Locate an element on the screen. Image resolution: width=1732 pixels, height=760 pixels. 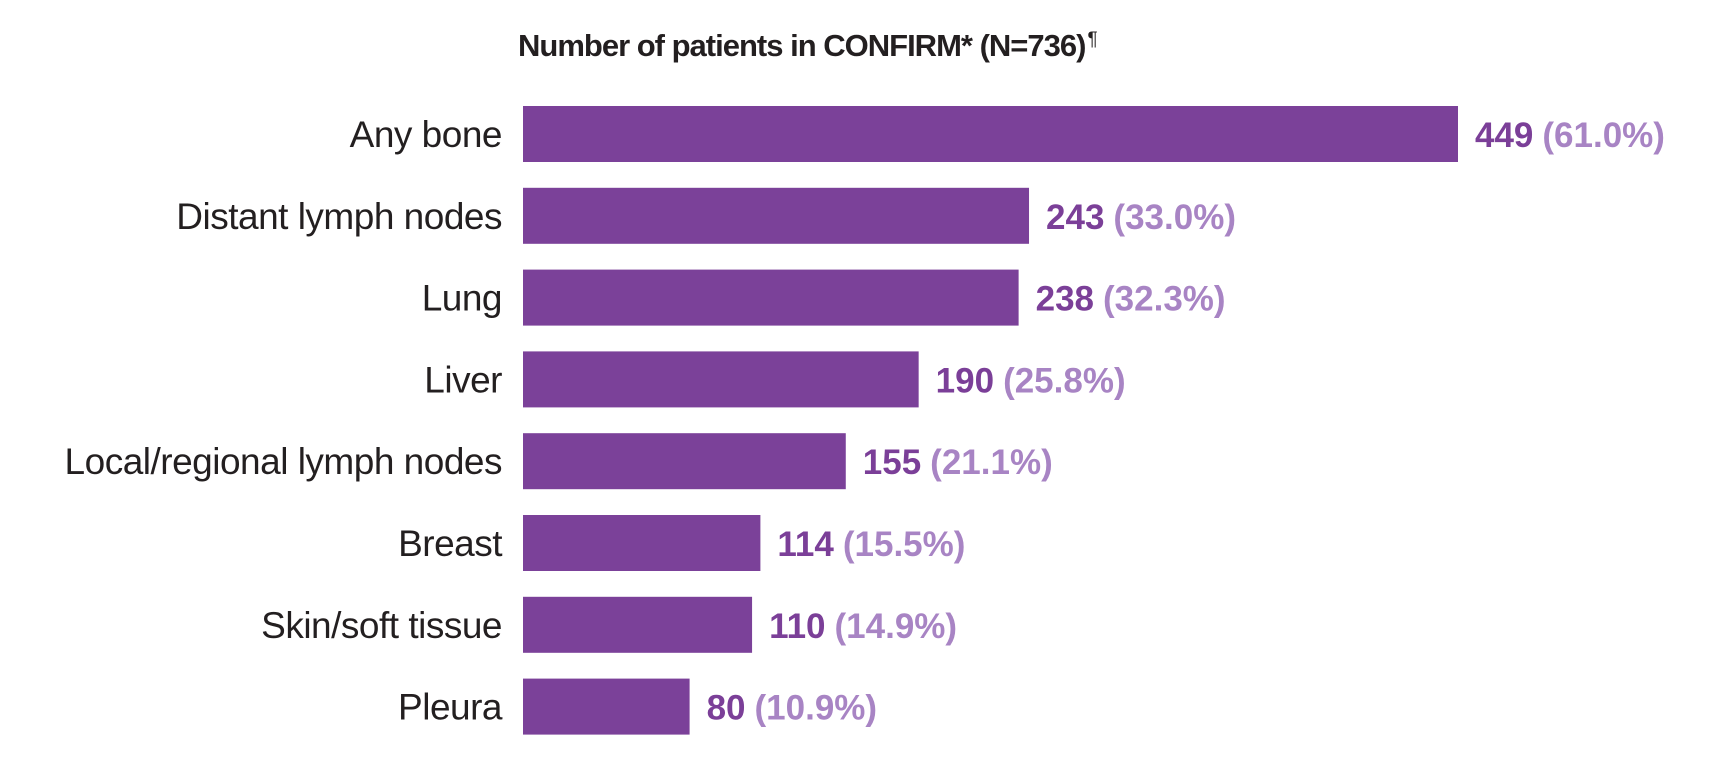
chart-title: Number of patients in CONFIRM* (N=736) ¶ is located at coordinates (808, 46).